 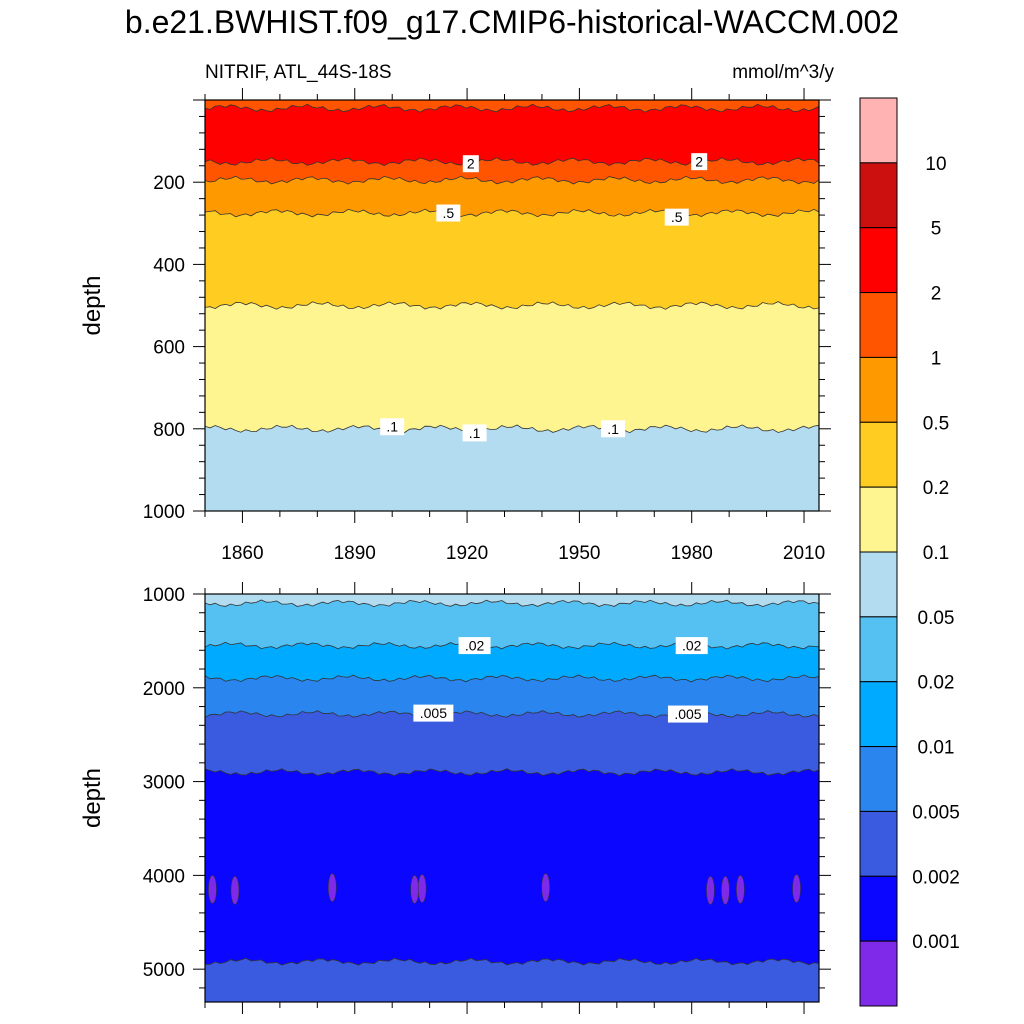 I want to click on colorbar-label: 0.5, so click(x=936, y=423).